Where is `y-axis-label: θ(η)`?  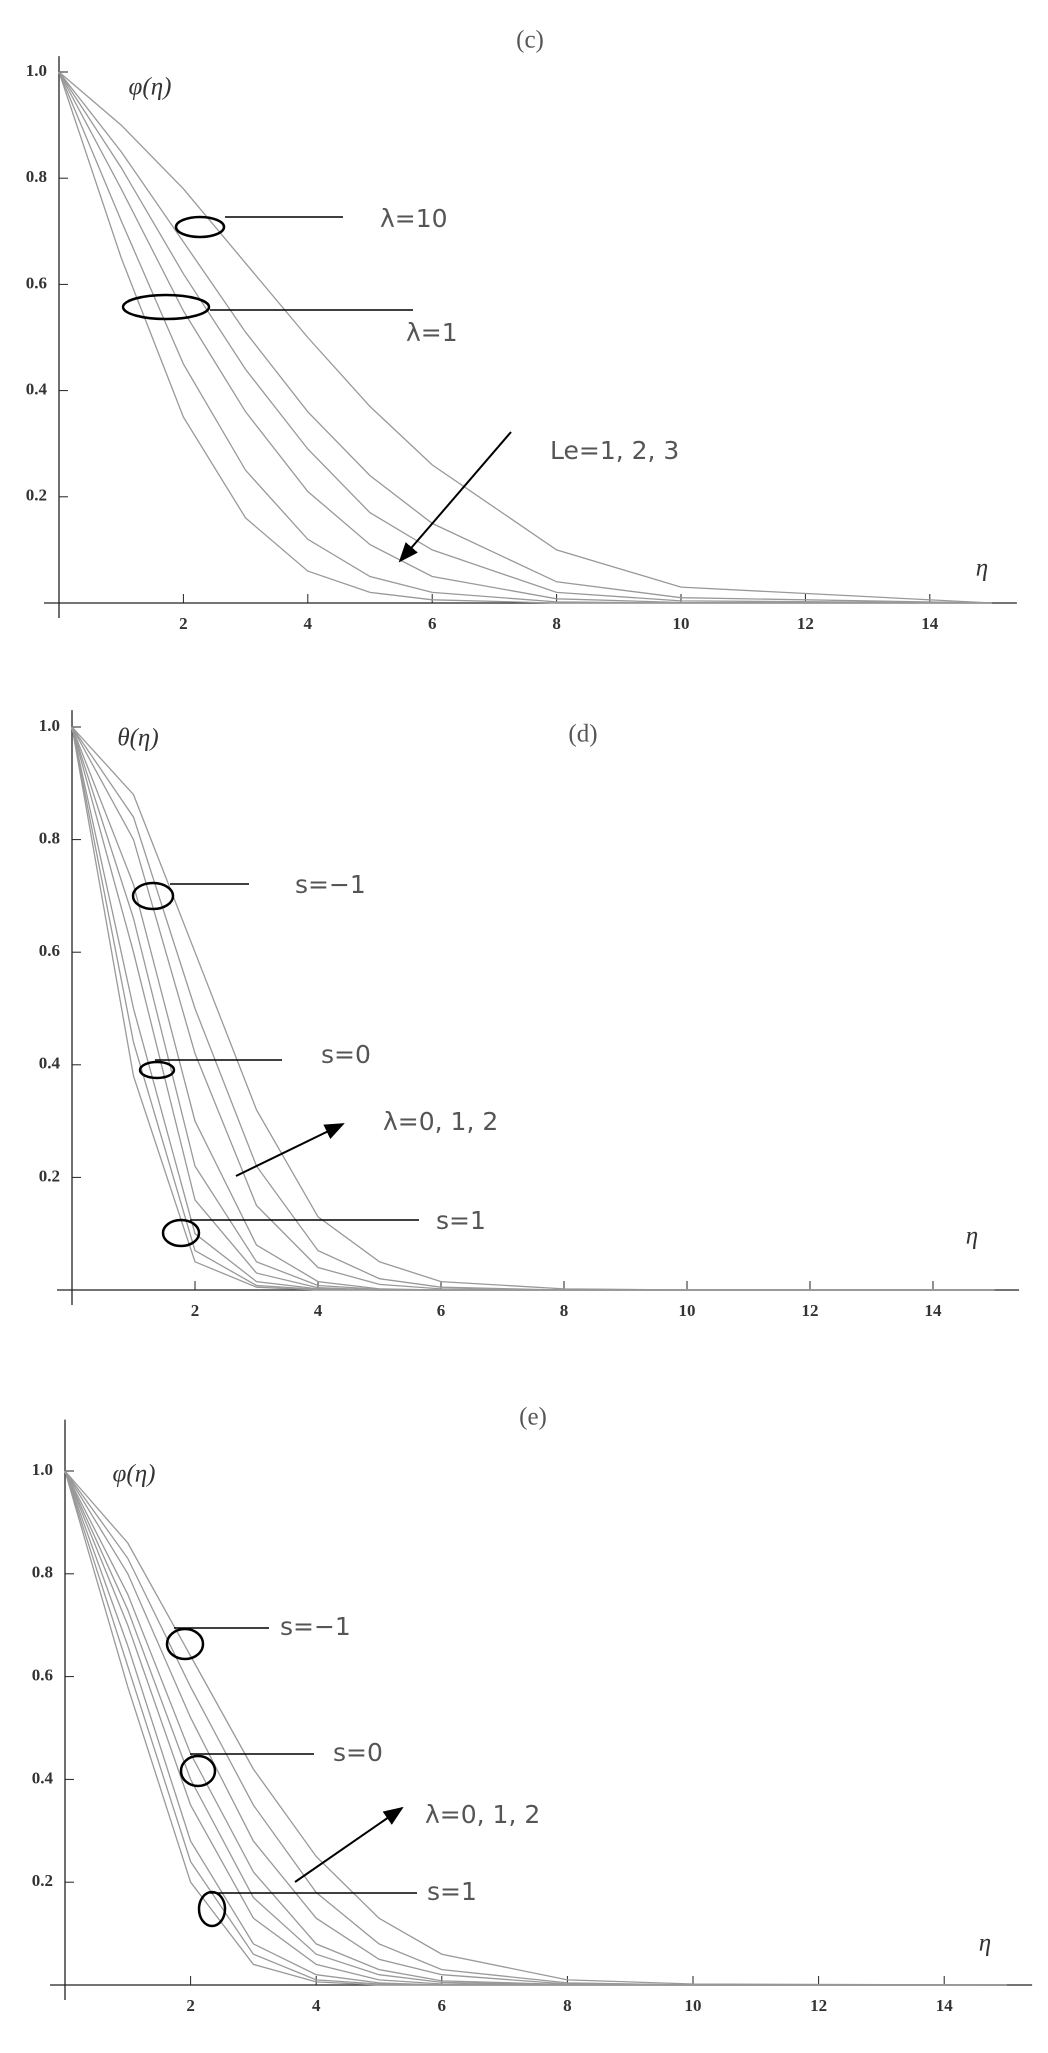
y-axis-label: θ(η) is located at coordinates (137, 738).